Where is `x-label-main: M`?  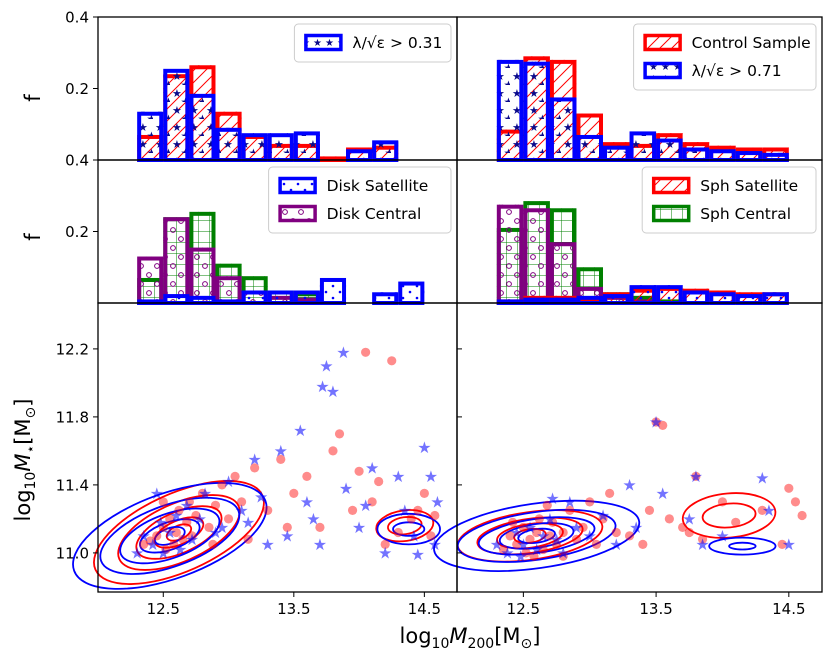
x-label-main: M is located at coordinates (458, 636).